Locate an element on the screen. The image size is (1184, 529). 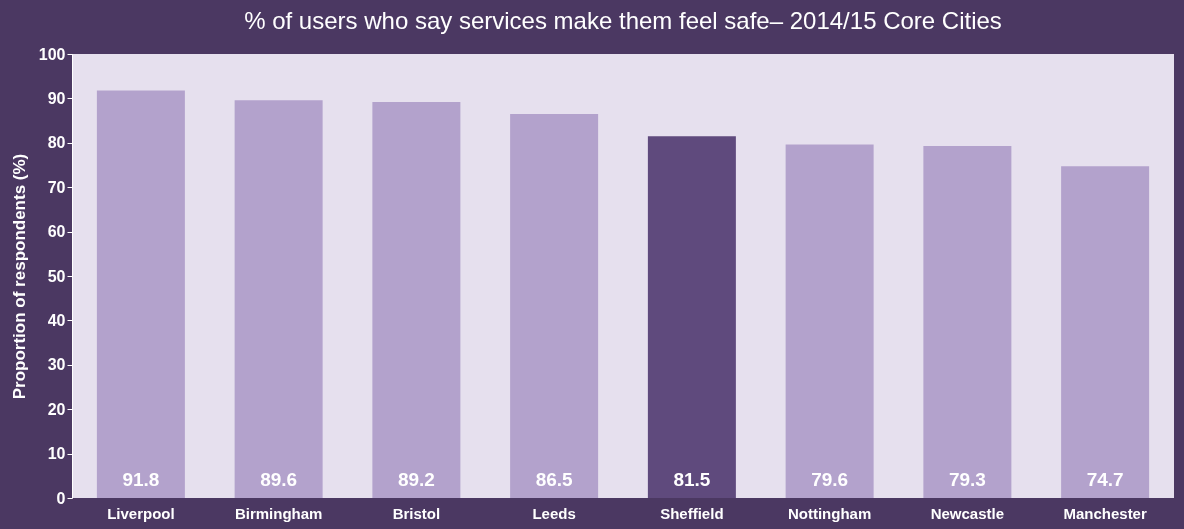
data-label: 86.5 is located at coordinates (554, 479).